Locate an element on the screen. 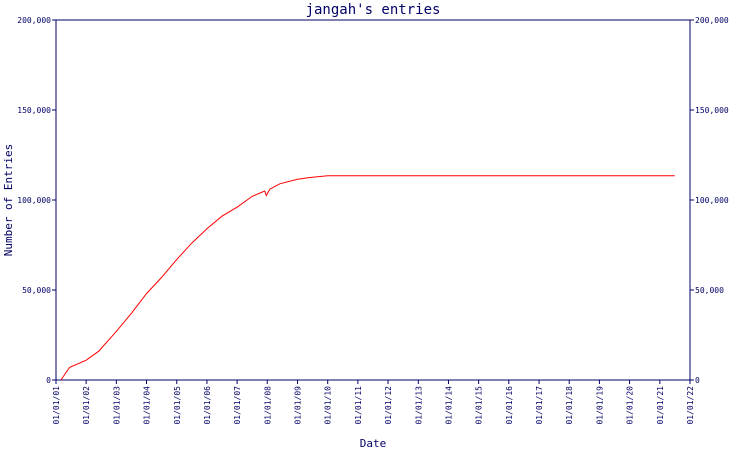 The image size is (750, 450). y-axis-title: Number of Entries is located at coordinates (8, 200).